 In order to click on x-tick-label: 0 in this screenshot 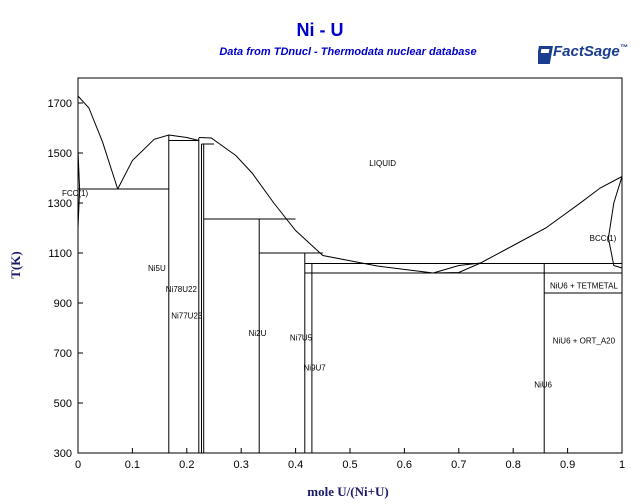, I will do `click(78, 465)`.